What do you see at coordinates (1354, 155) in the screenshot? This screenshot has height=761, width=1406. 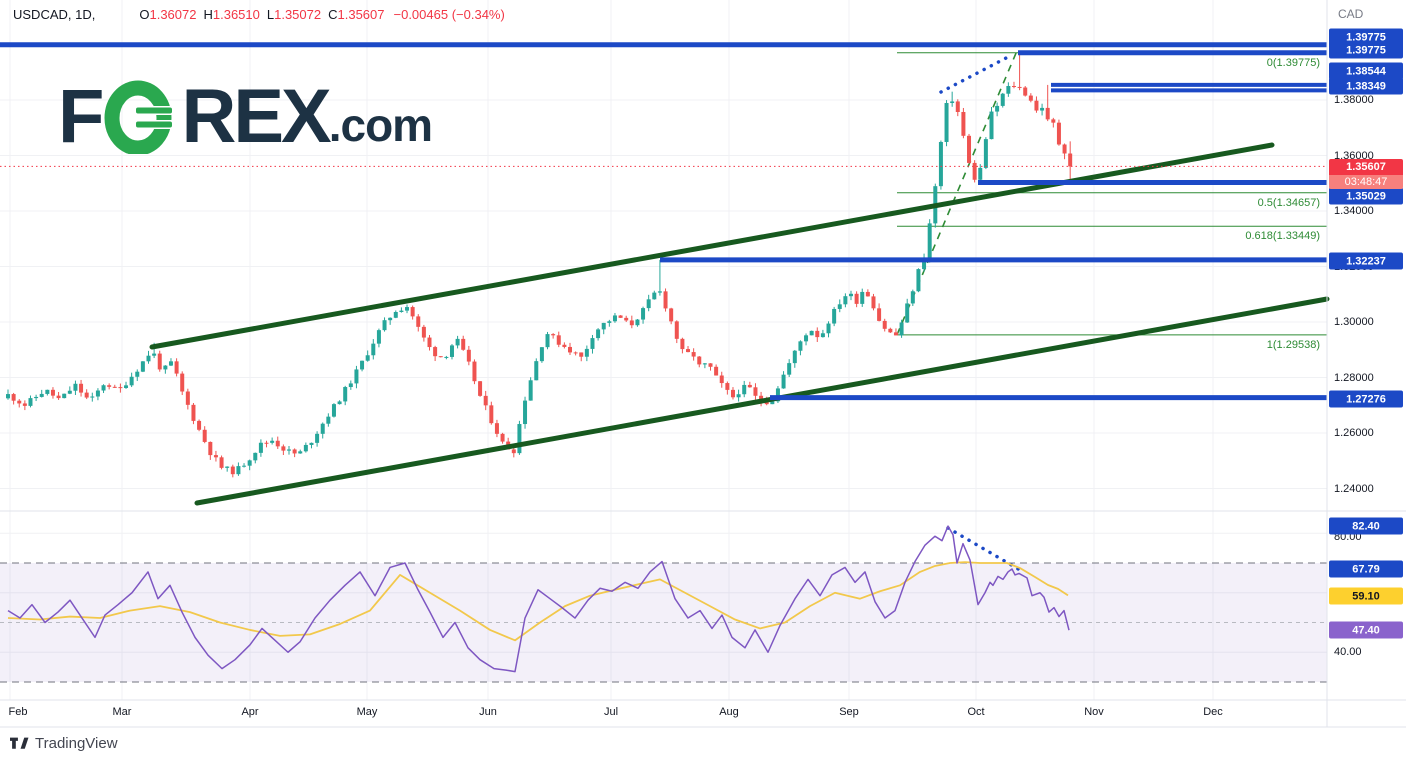 I see `price-tick-label: 1.36000` at bounding box center [1354, 155].